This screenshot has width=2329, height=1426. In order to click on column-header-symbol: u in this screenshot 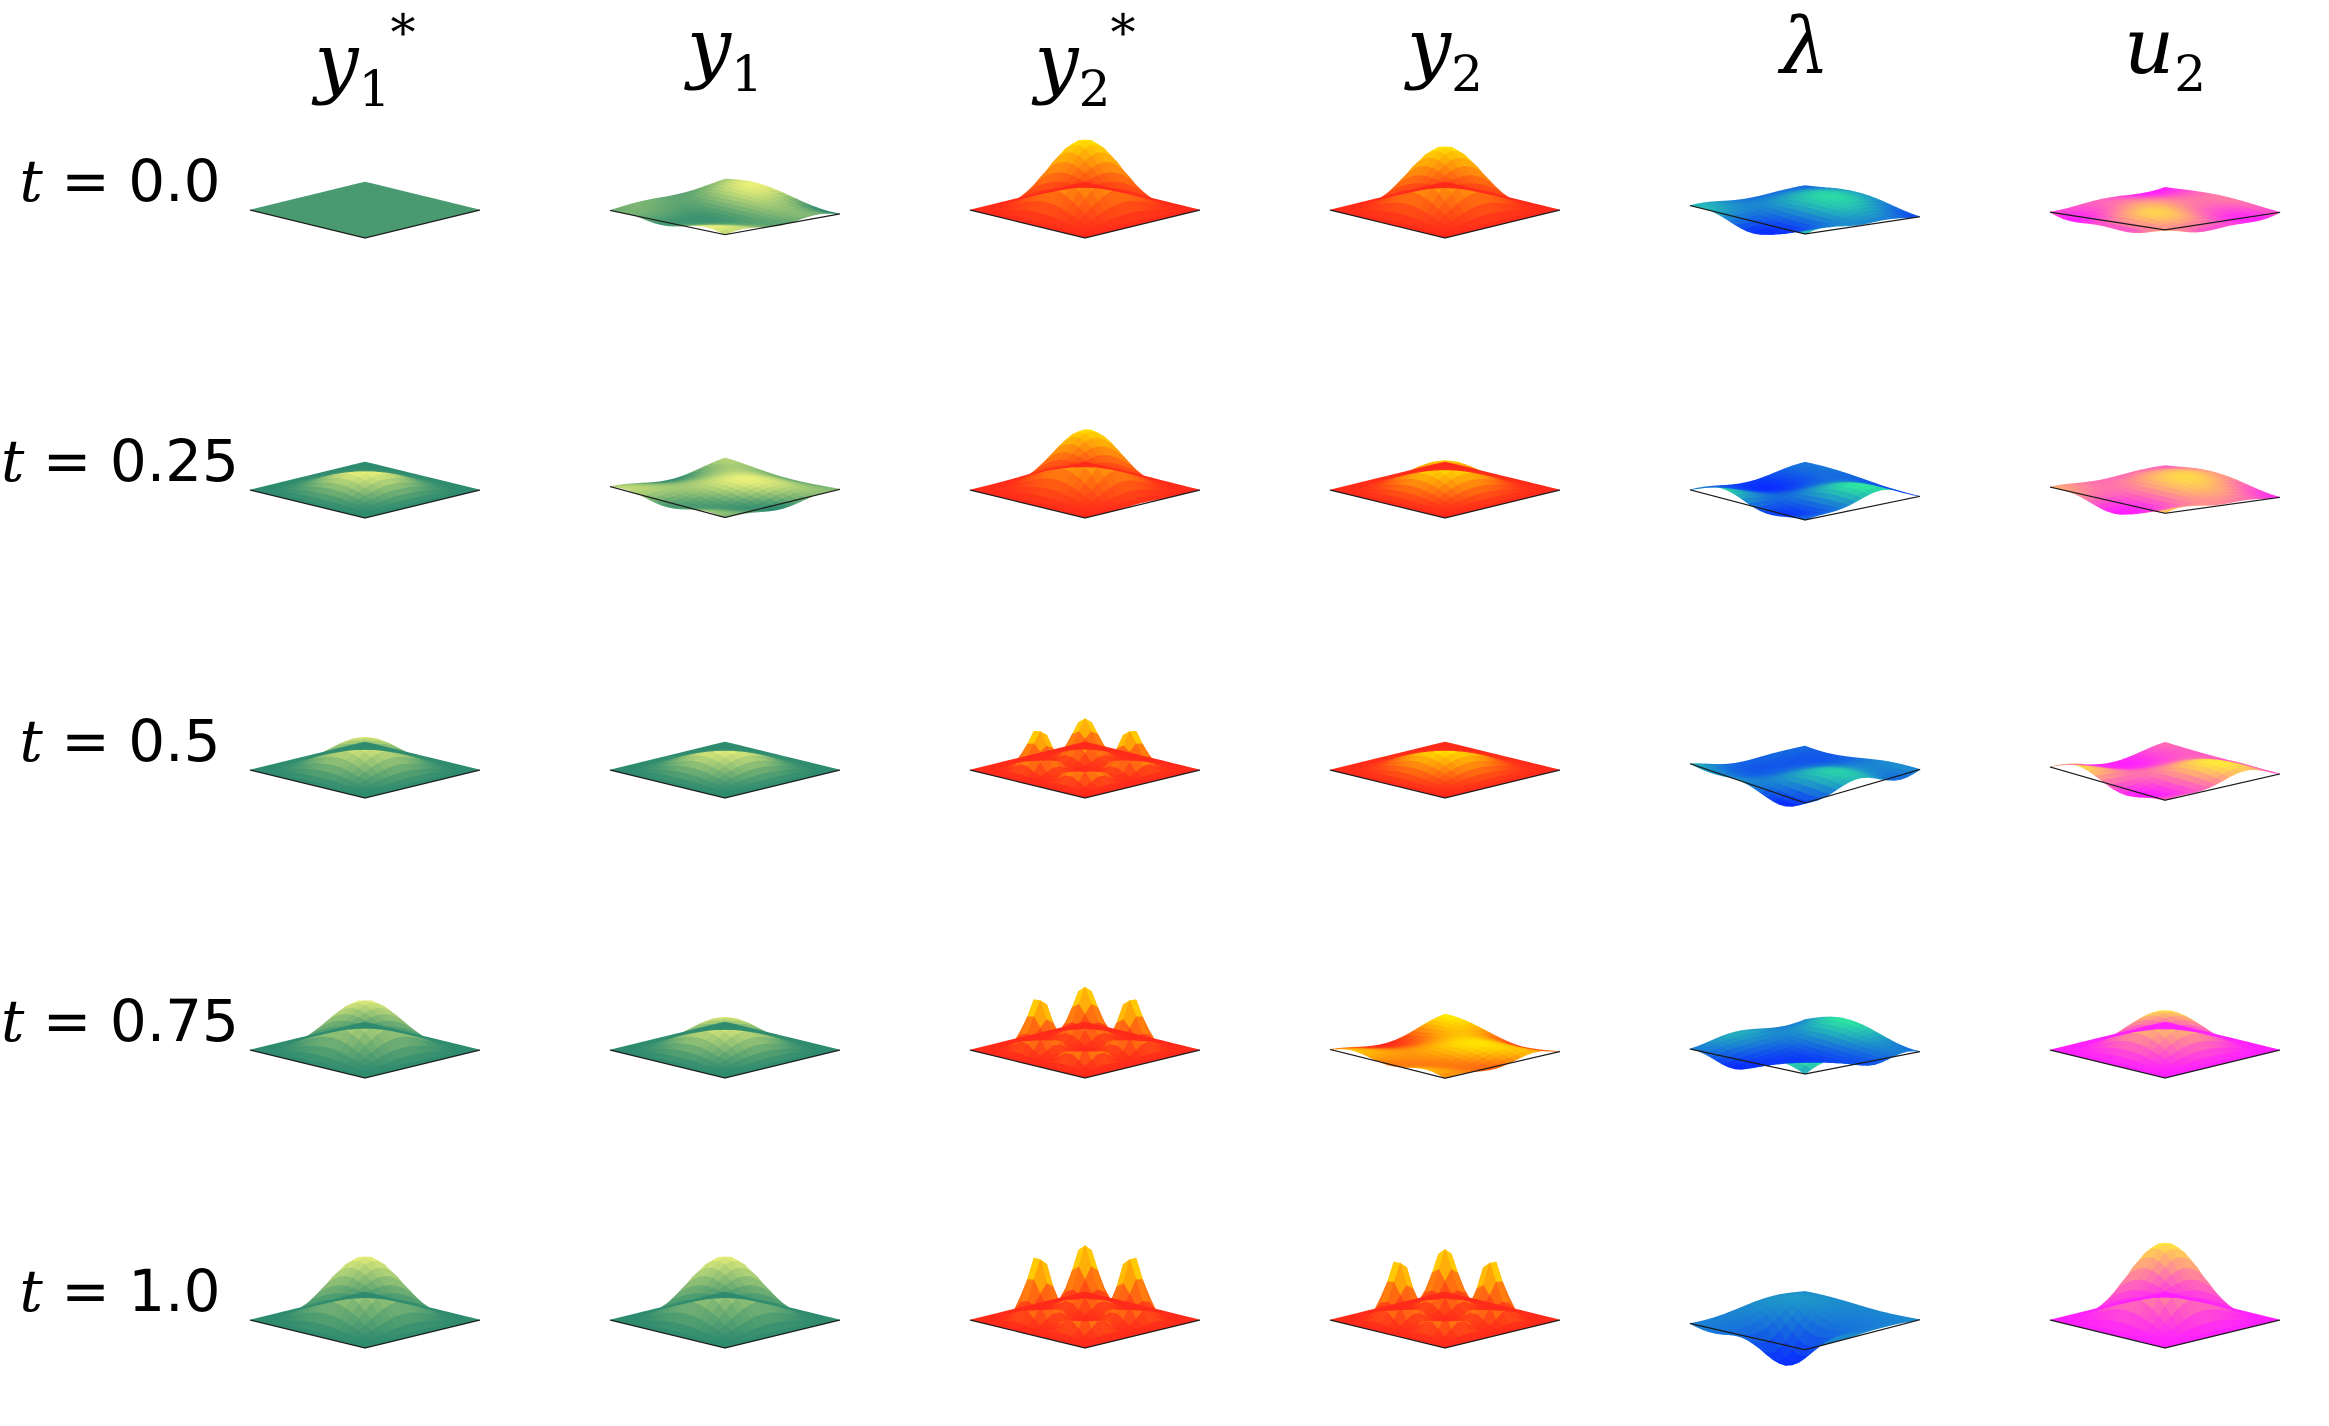, I will do `click(2149, 47)`.